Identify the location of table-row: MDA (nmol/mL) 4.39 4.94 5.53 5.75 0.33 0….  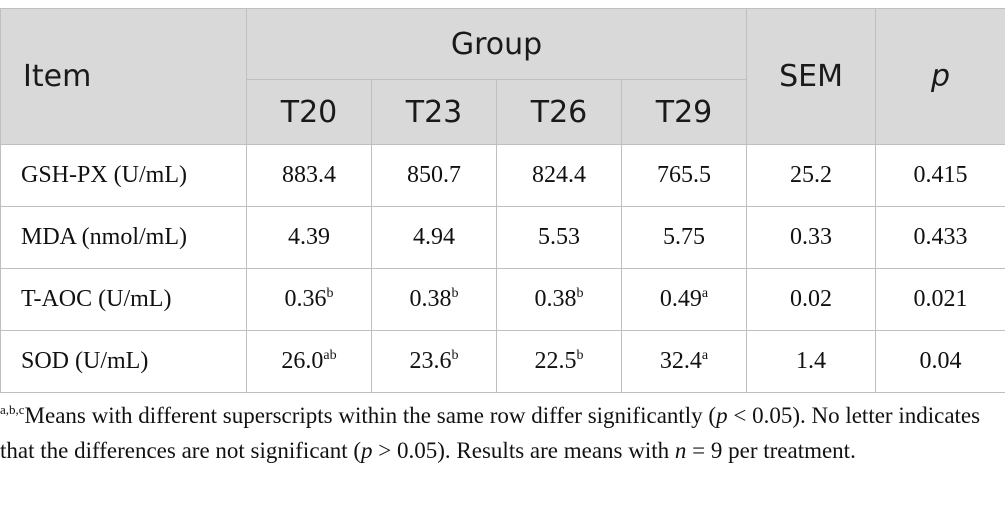
(502, 237).